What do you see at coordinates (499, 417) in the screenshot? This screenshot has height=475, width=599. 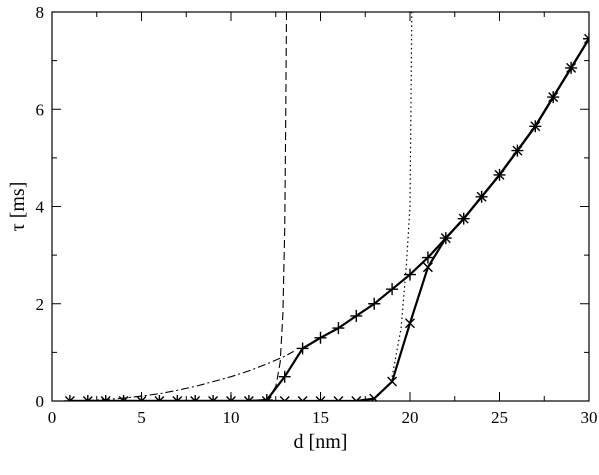 I see `x-tick-label: 25` at bounding box center [499, 417].